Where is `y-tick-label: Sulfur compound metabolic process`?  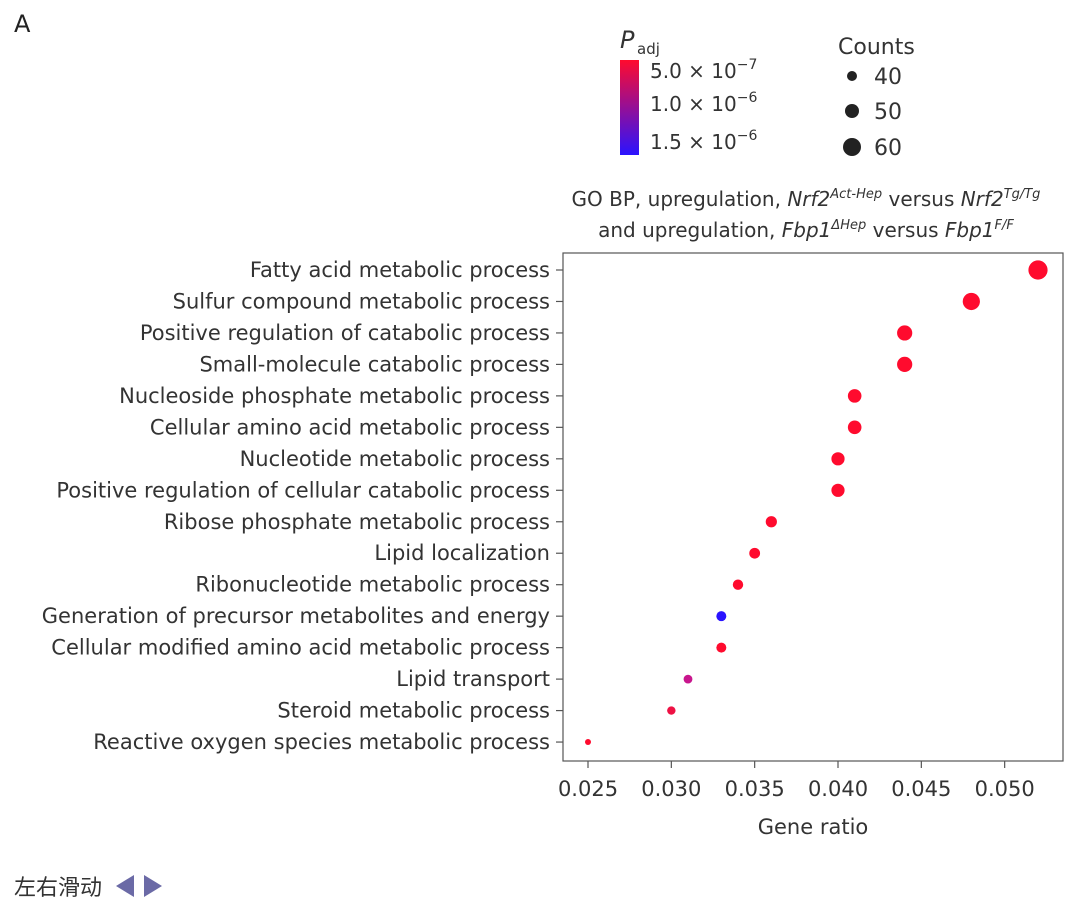
y-tick-label: Sulfur compound metabolic process is located at coordinates (361, 301).